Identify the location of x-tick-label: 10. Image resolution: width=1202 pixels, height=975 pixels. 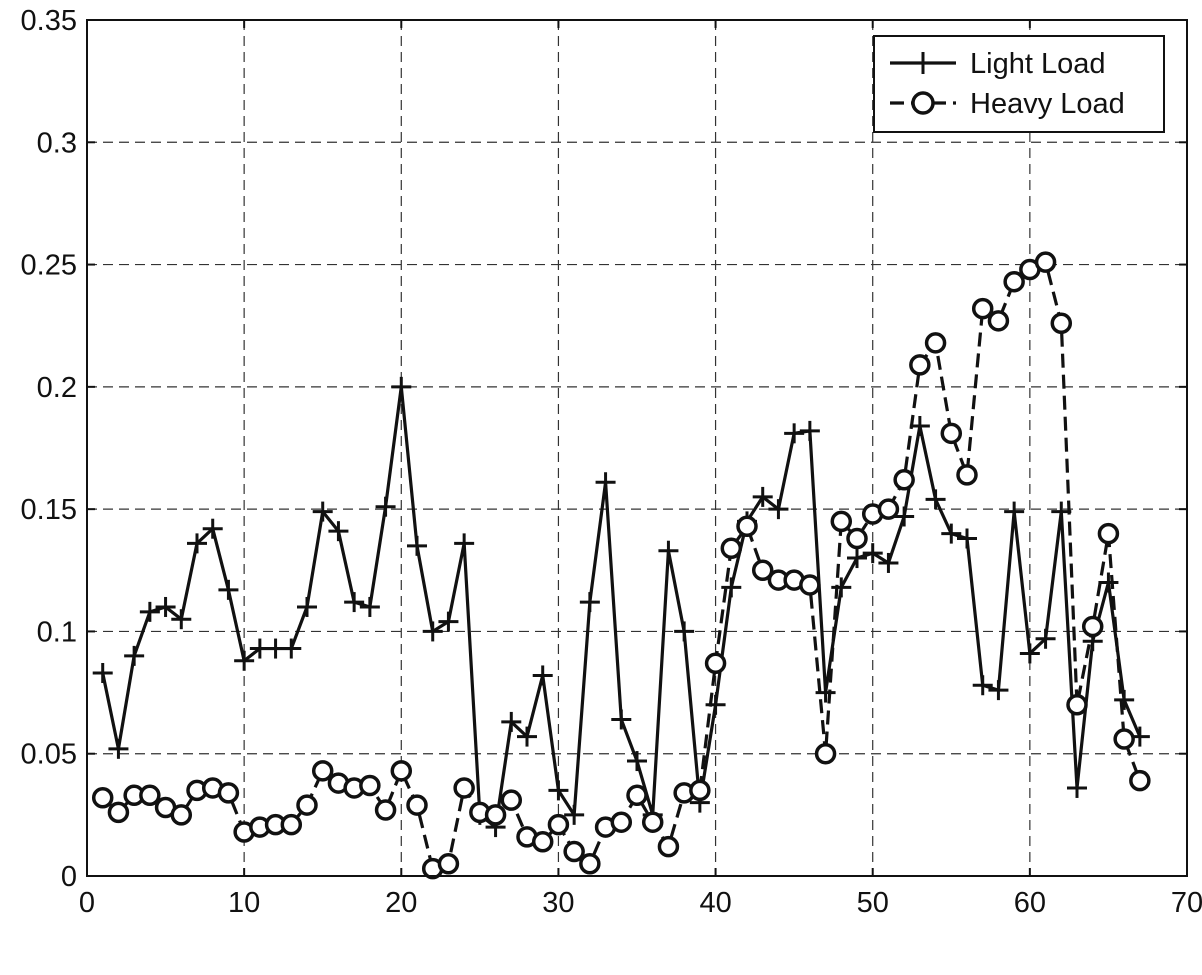
(244, 903).